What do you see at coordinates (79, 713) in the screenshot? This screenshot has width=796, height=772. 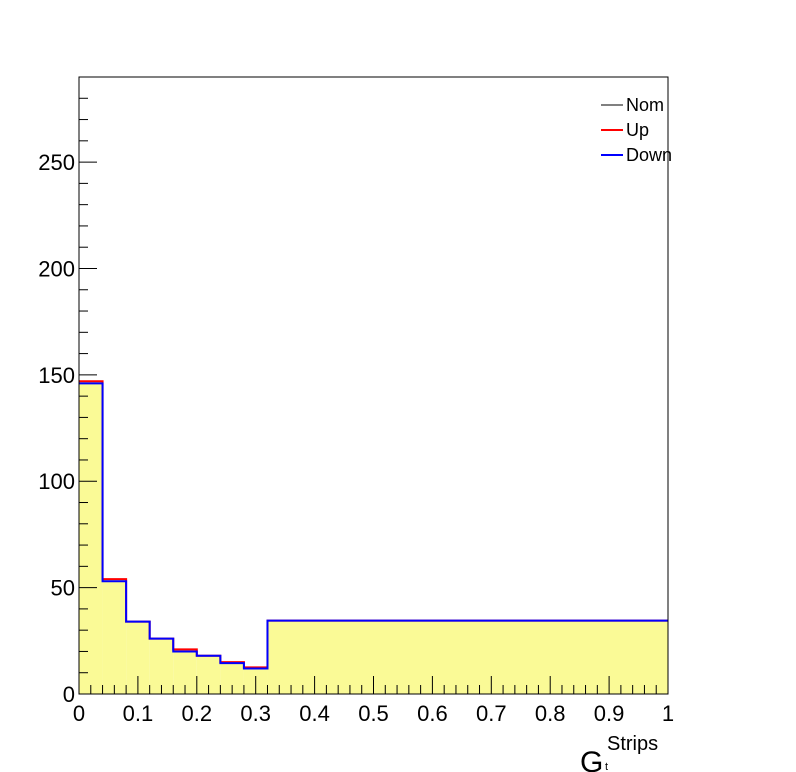 I see `x-tick-label: 0` at bounding box center [79, 713].